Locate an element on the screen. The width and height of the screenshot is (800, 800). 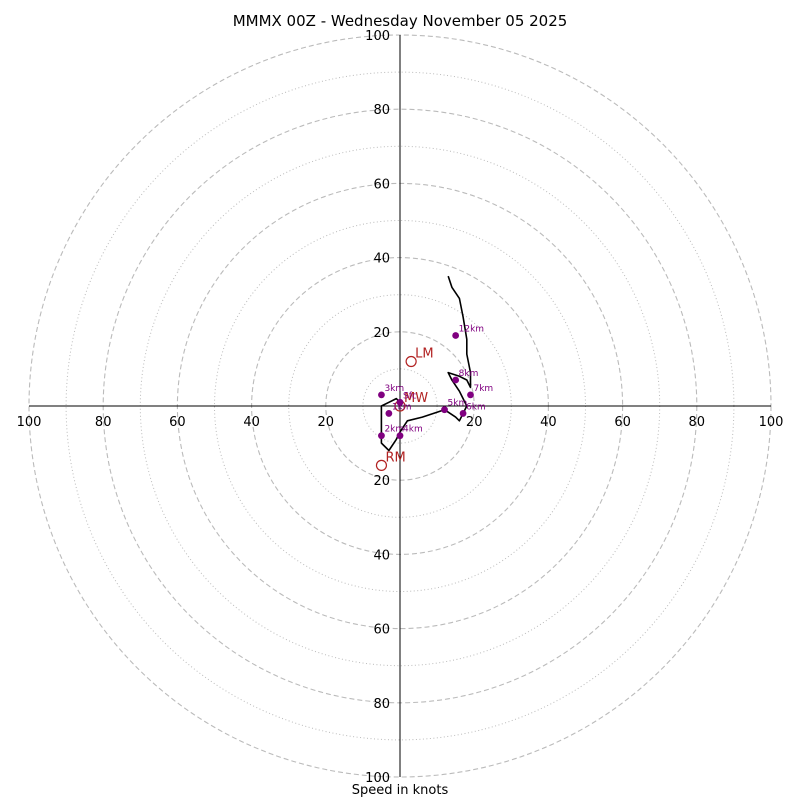
chart-title: MMMX 00Z - Wednesday November 05 2025 is located at coordinates (400, 21).